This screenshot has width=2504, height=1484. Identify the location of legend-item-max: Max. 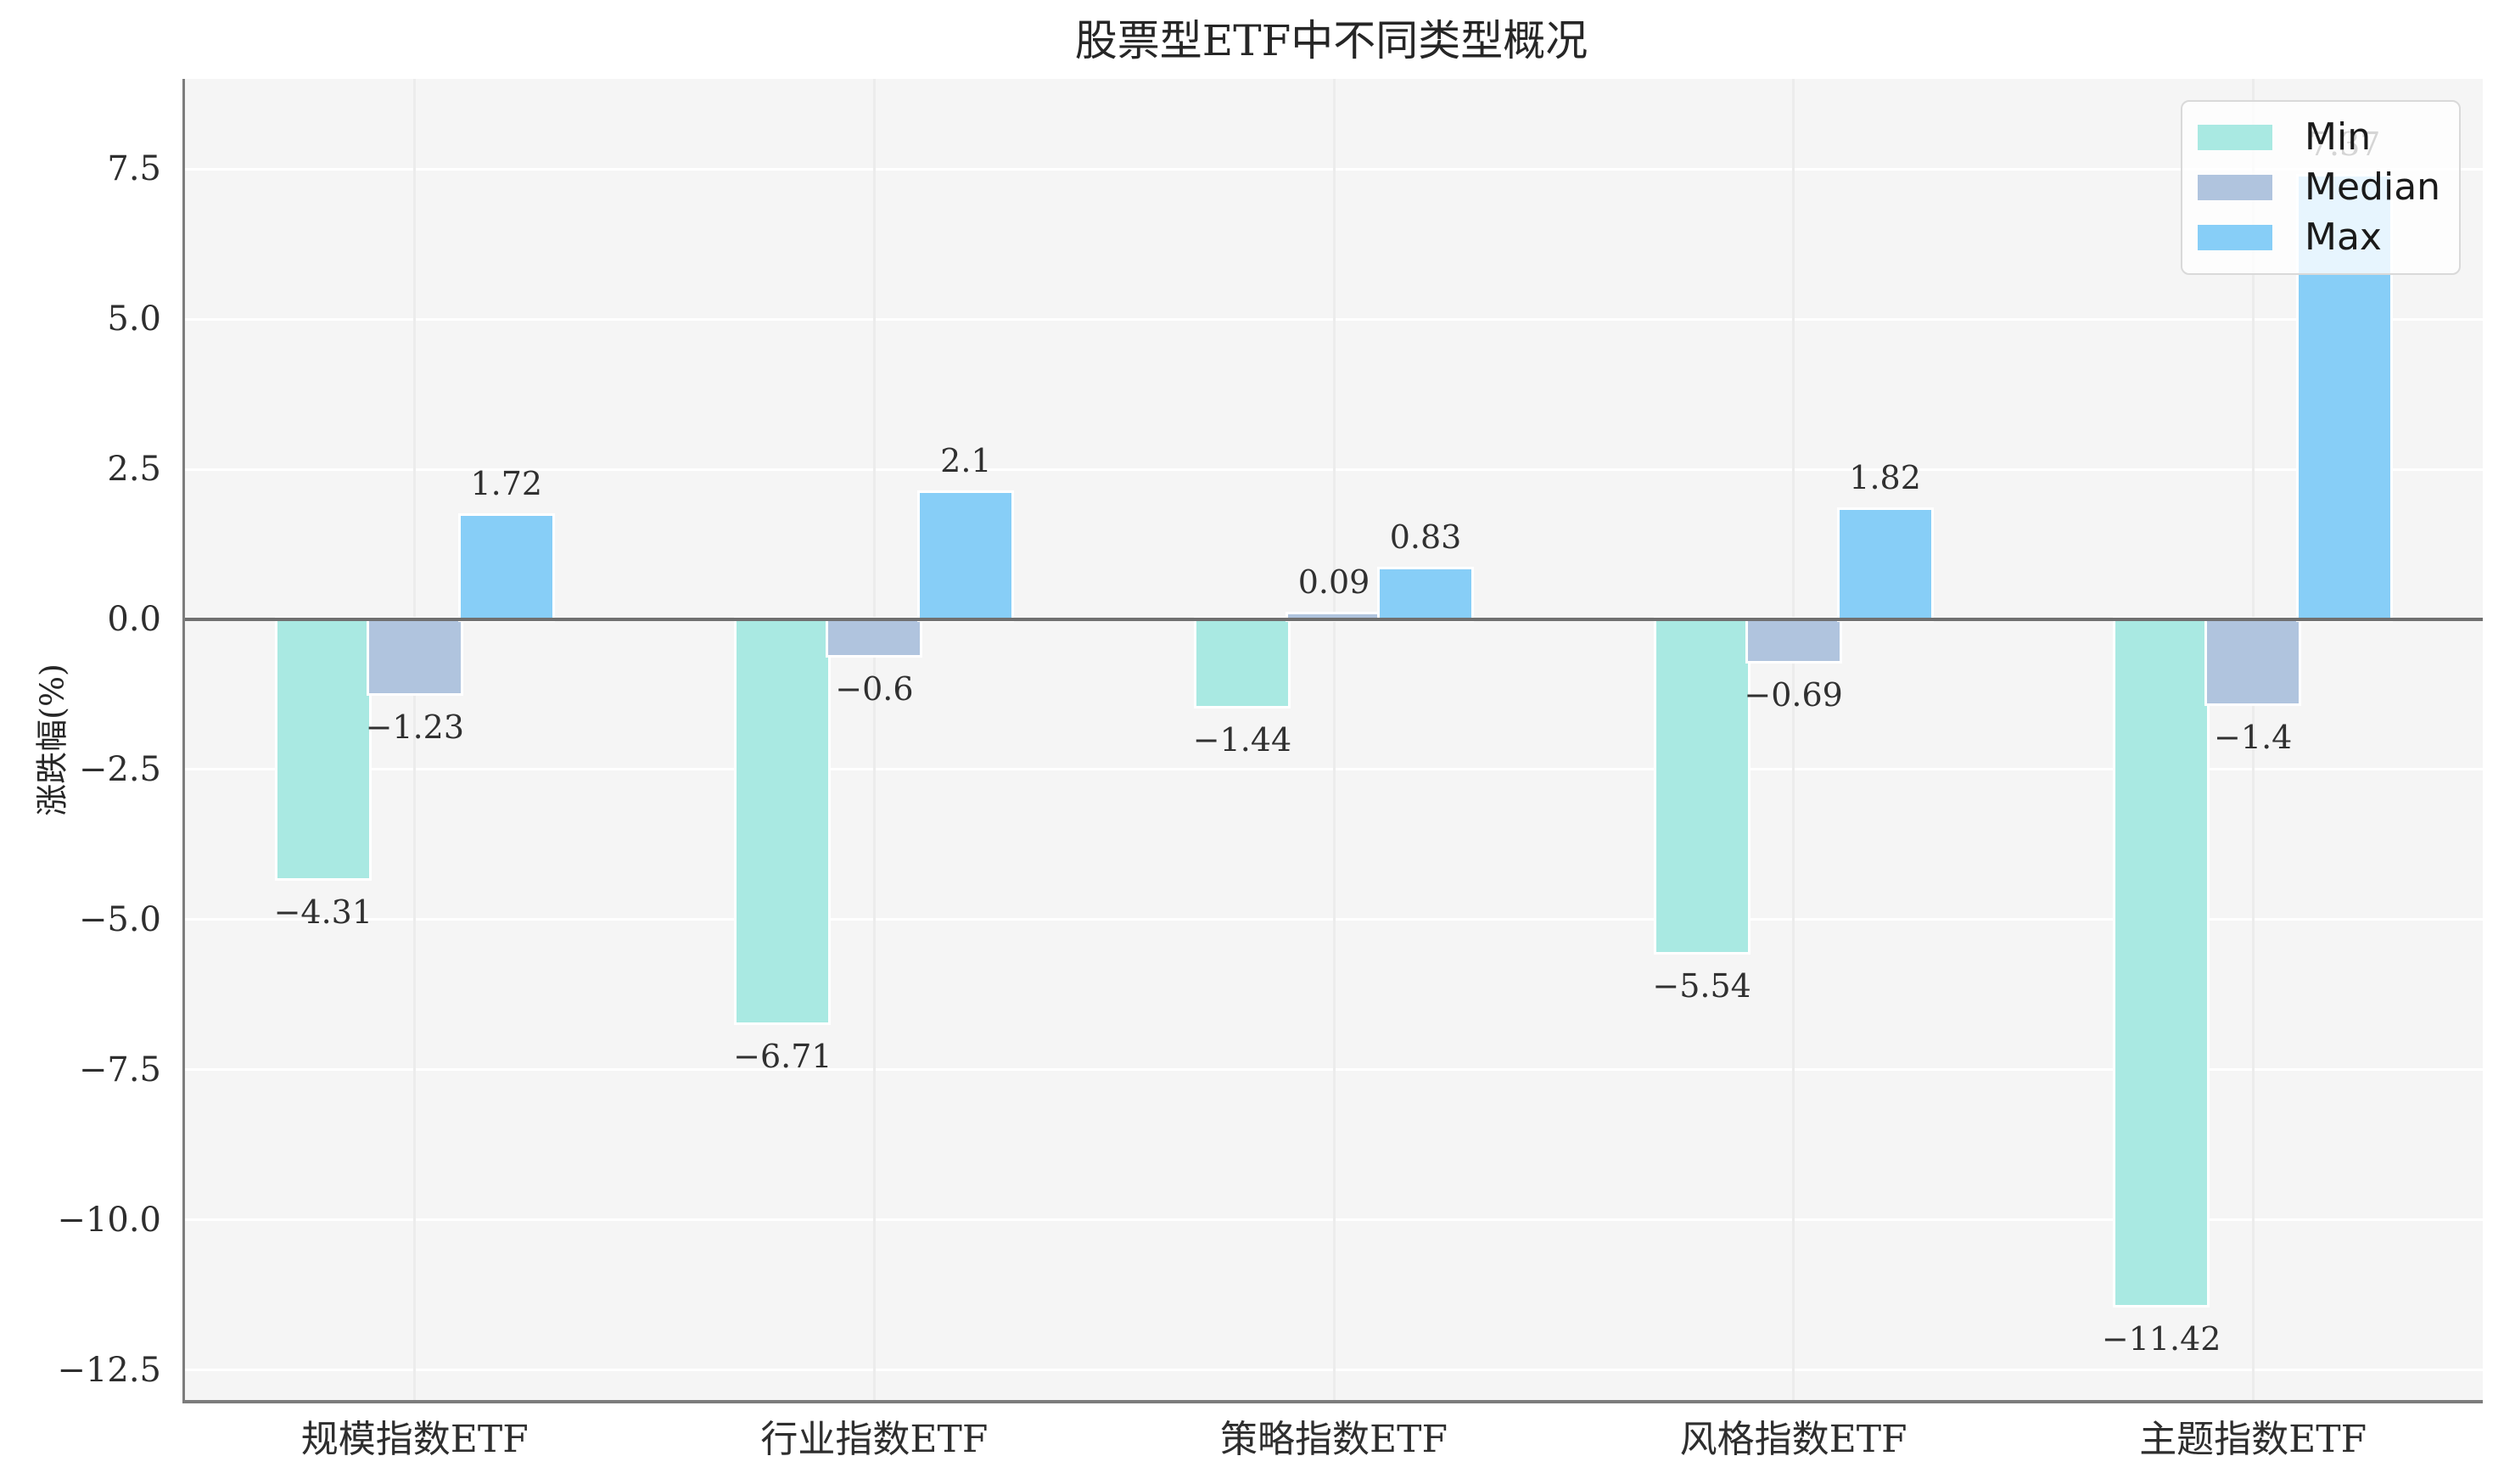
(2329, 238).